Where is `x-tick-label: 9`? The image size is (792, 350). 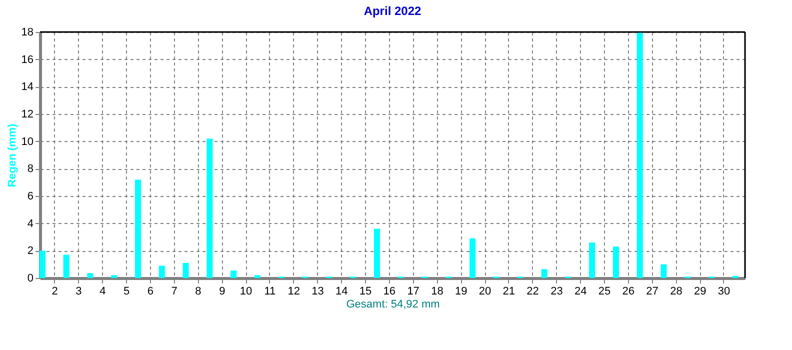 x-tick-label: 9 is located at coordinates (222, 292).